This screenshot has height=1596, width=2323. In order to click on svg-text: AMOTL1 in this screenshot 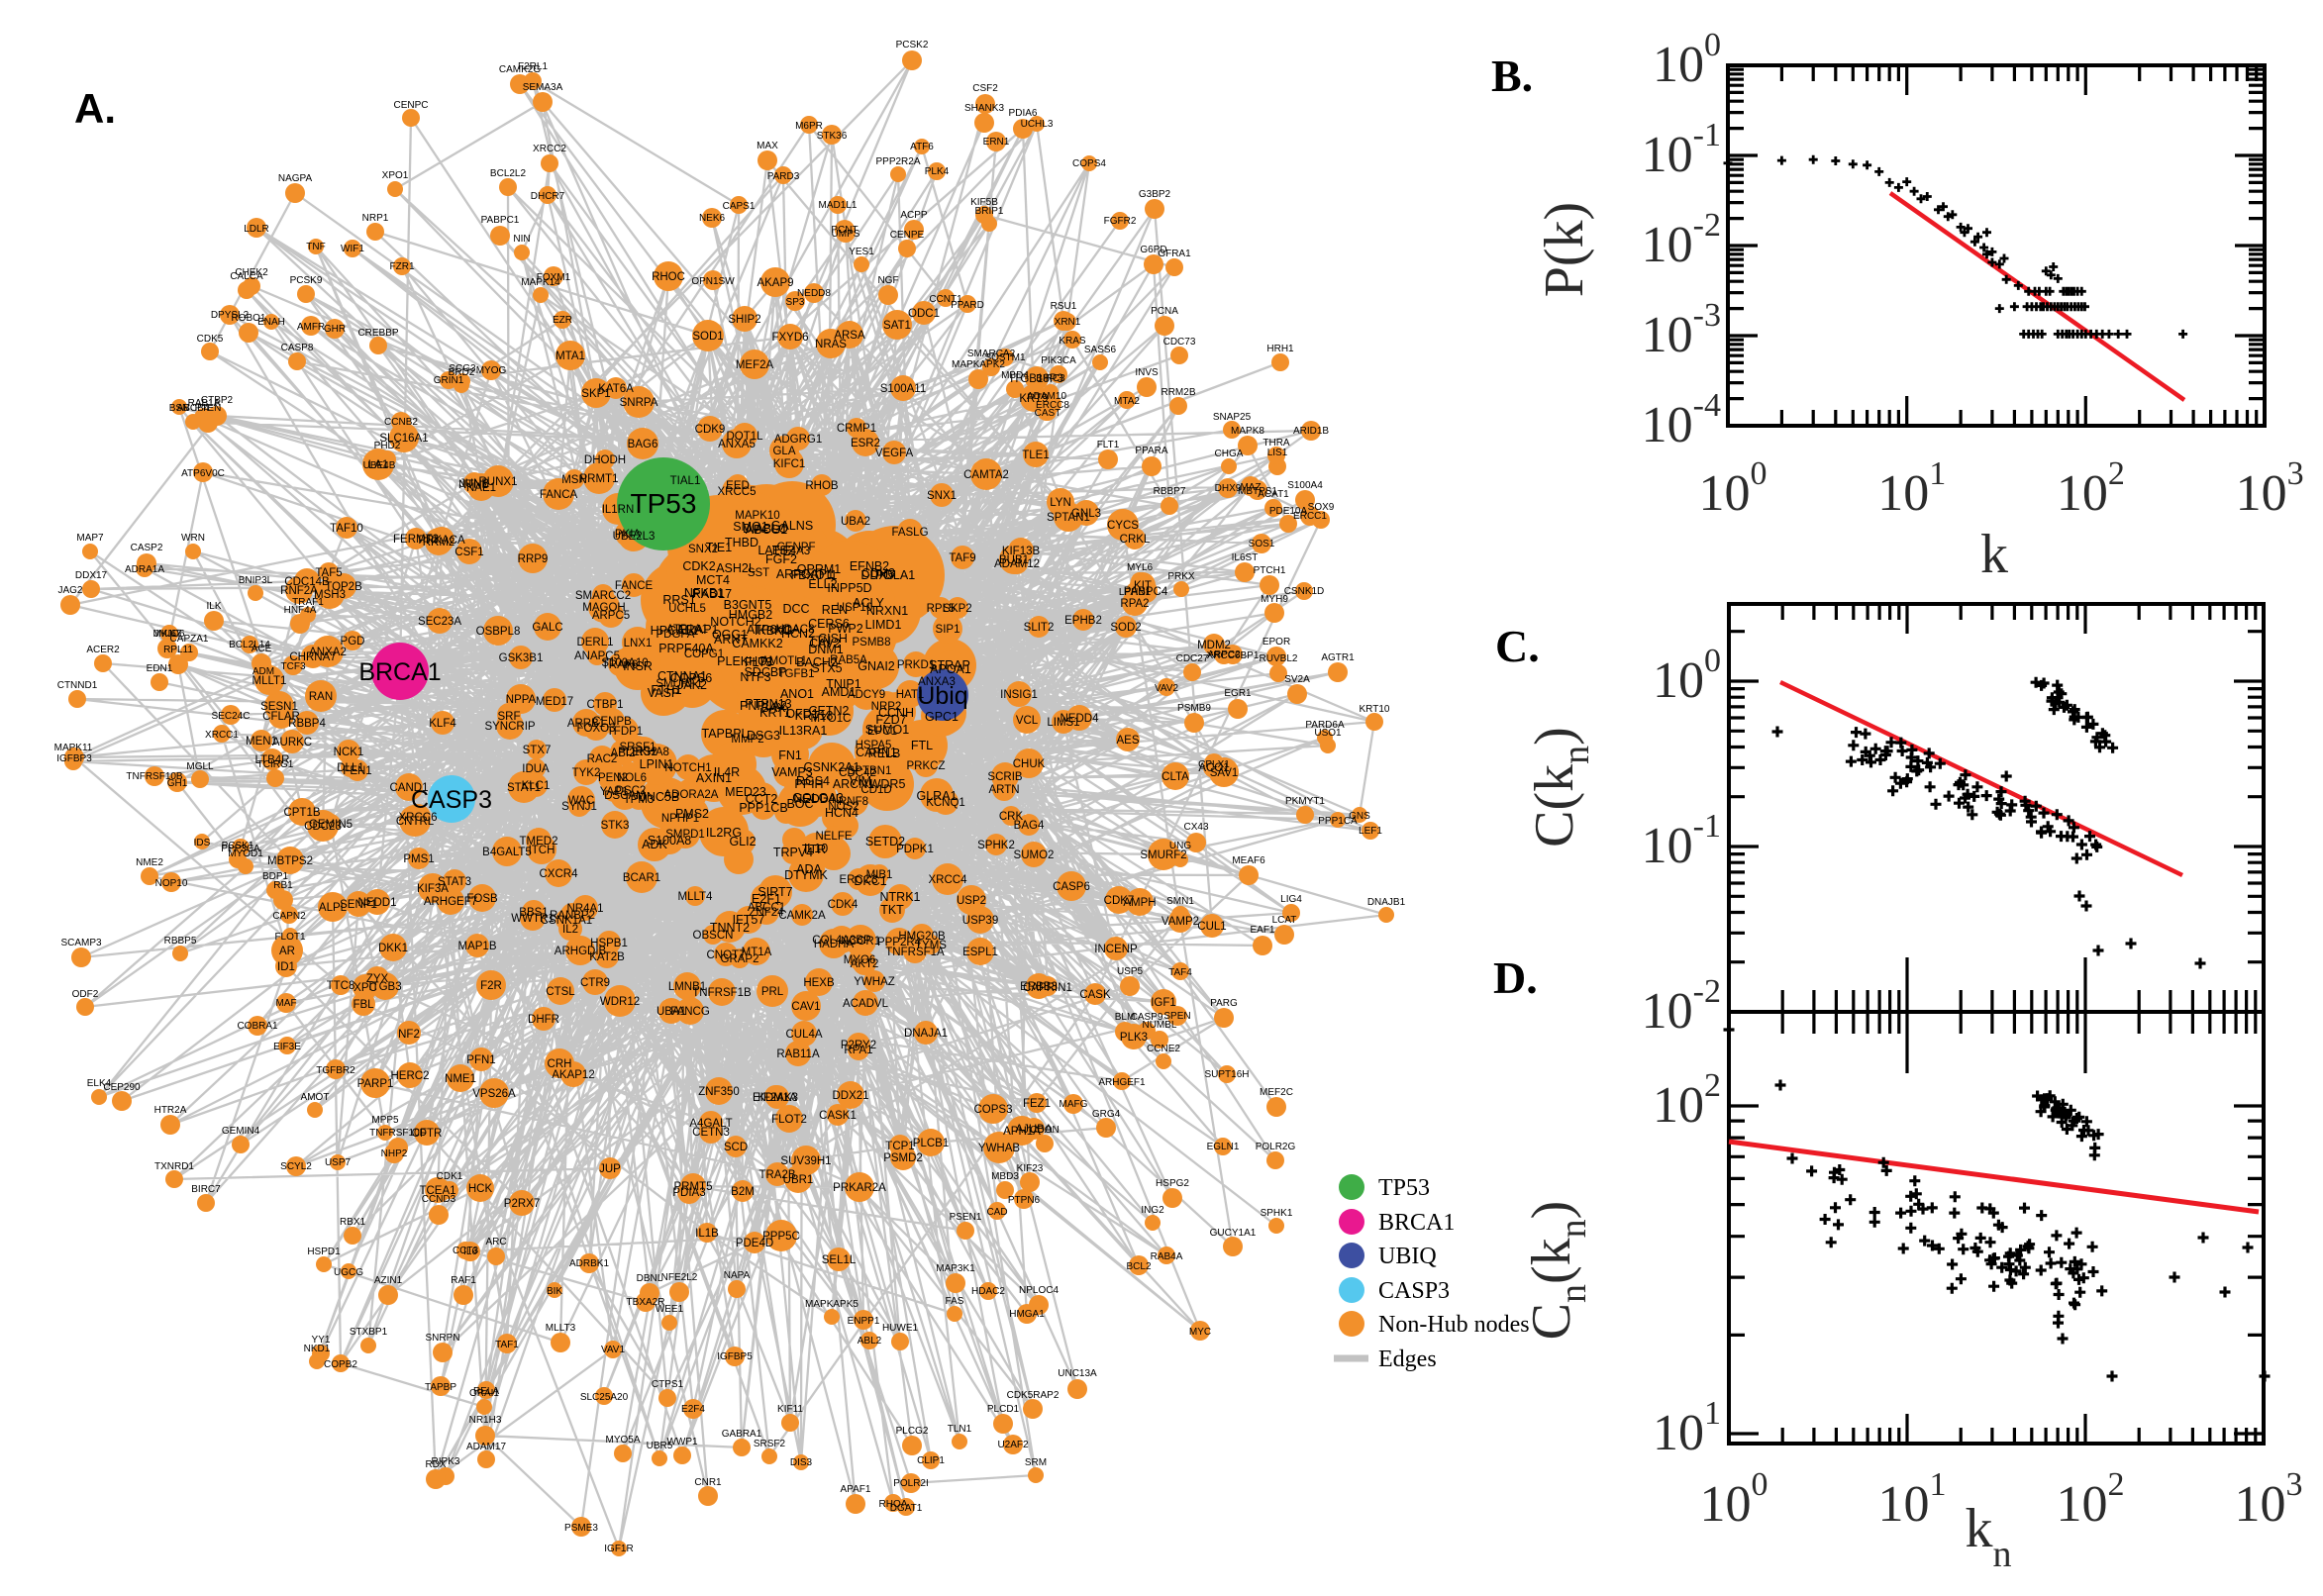, I will do `click(784, 661)`.